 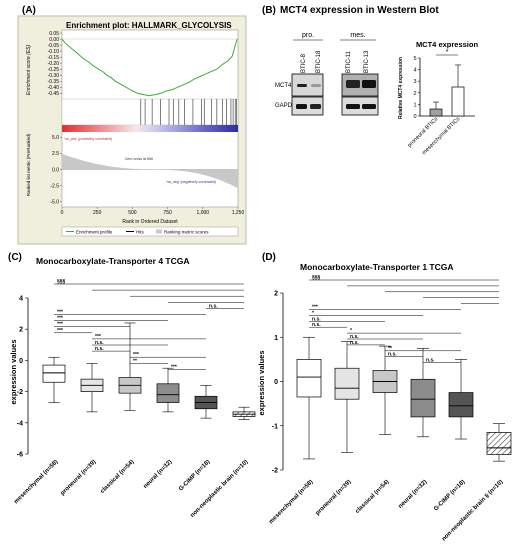 I want to click on metric-plot: 5.0 2.5 0.0 -2.5 -5.0, so click(x=144, y=170).